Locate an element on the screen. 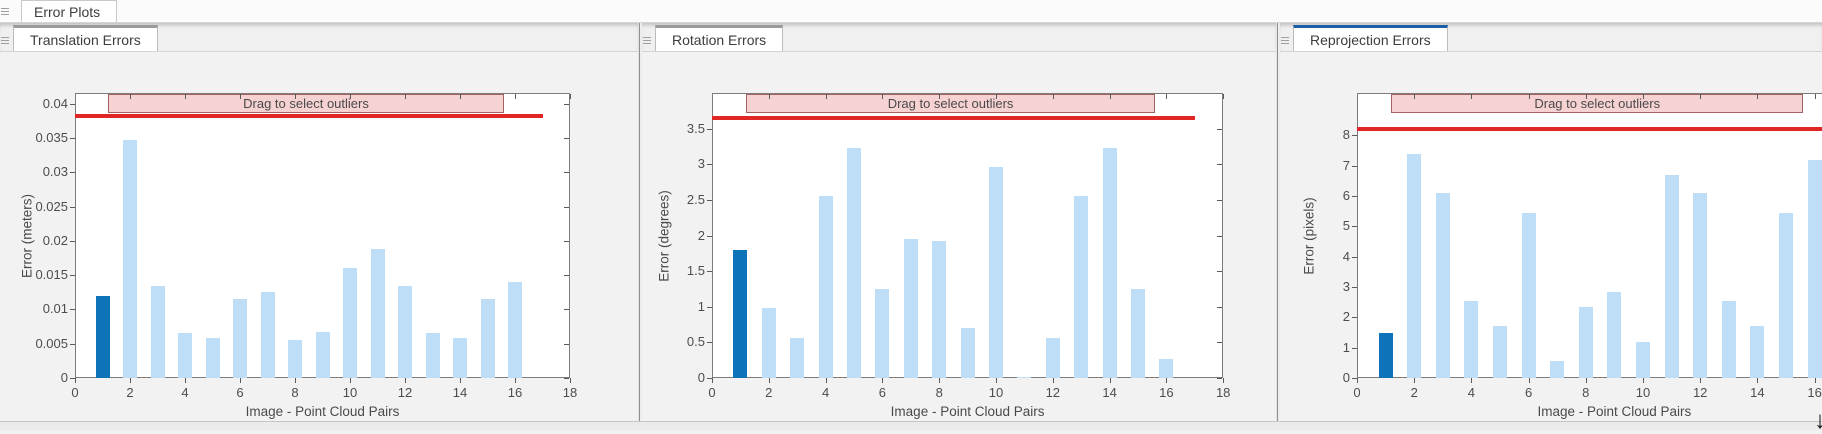  y-tick-label: 3.5 is located at coordinates (695, 128).